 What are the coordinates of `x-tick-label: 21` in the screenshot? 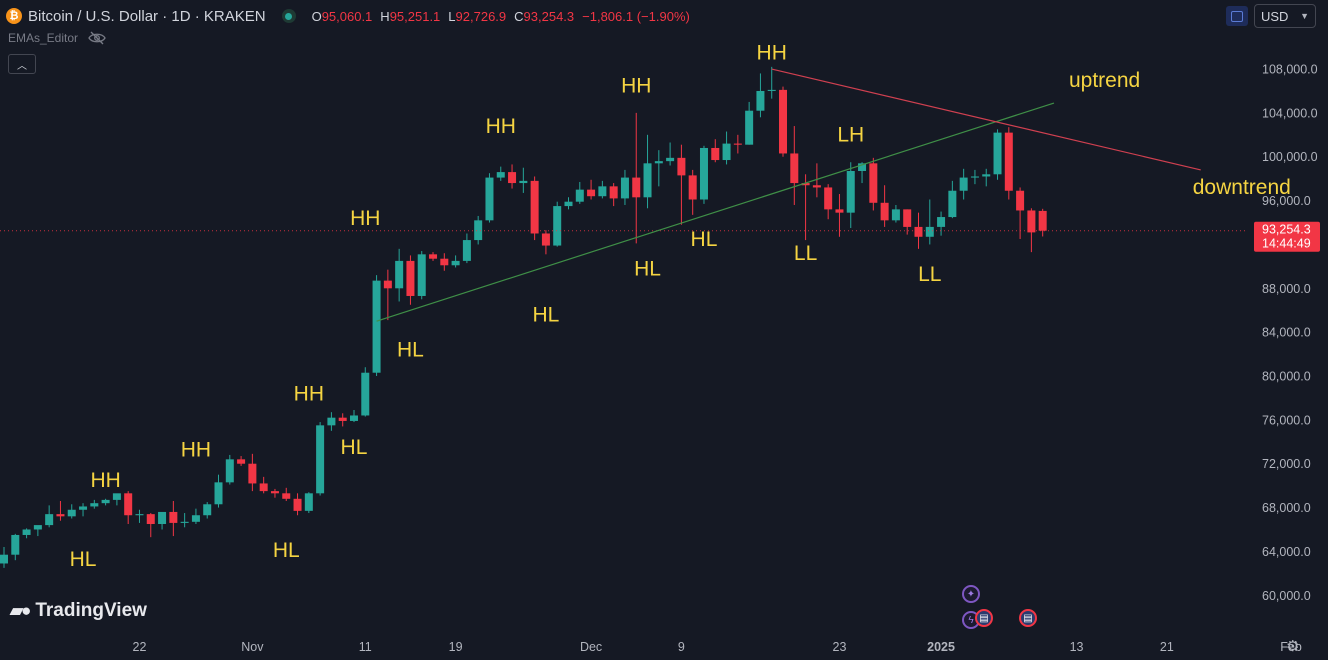 It's located at (1167, 647).